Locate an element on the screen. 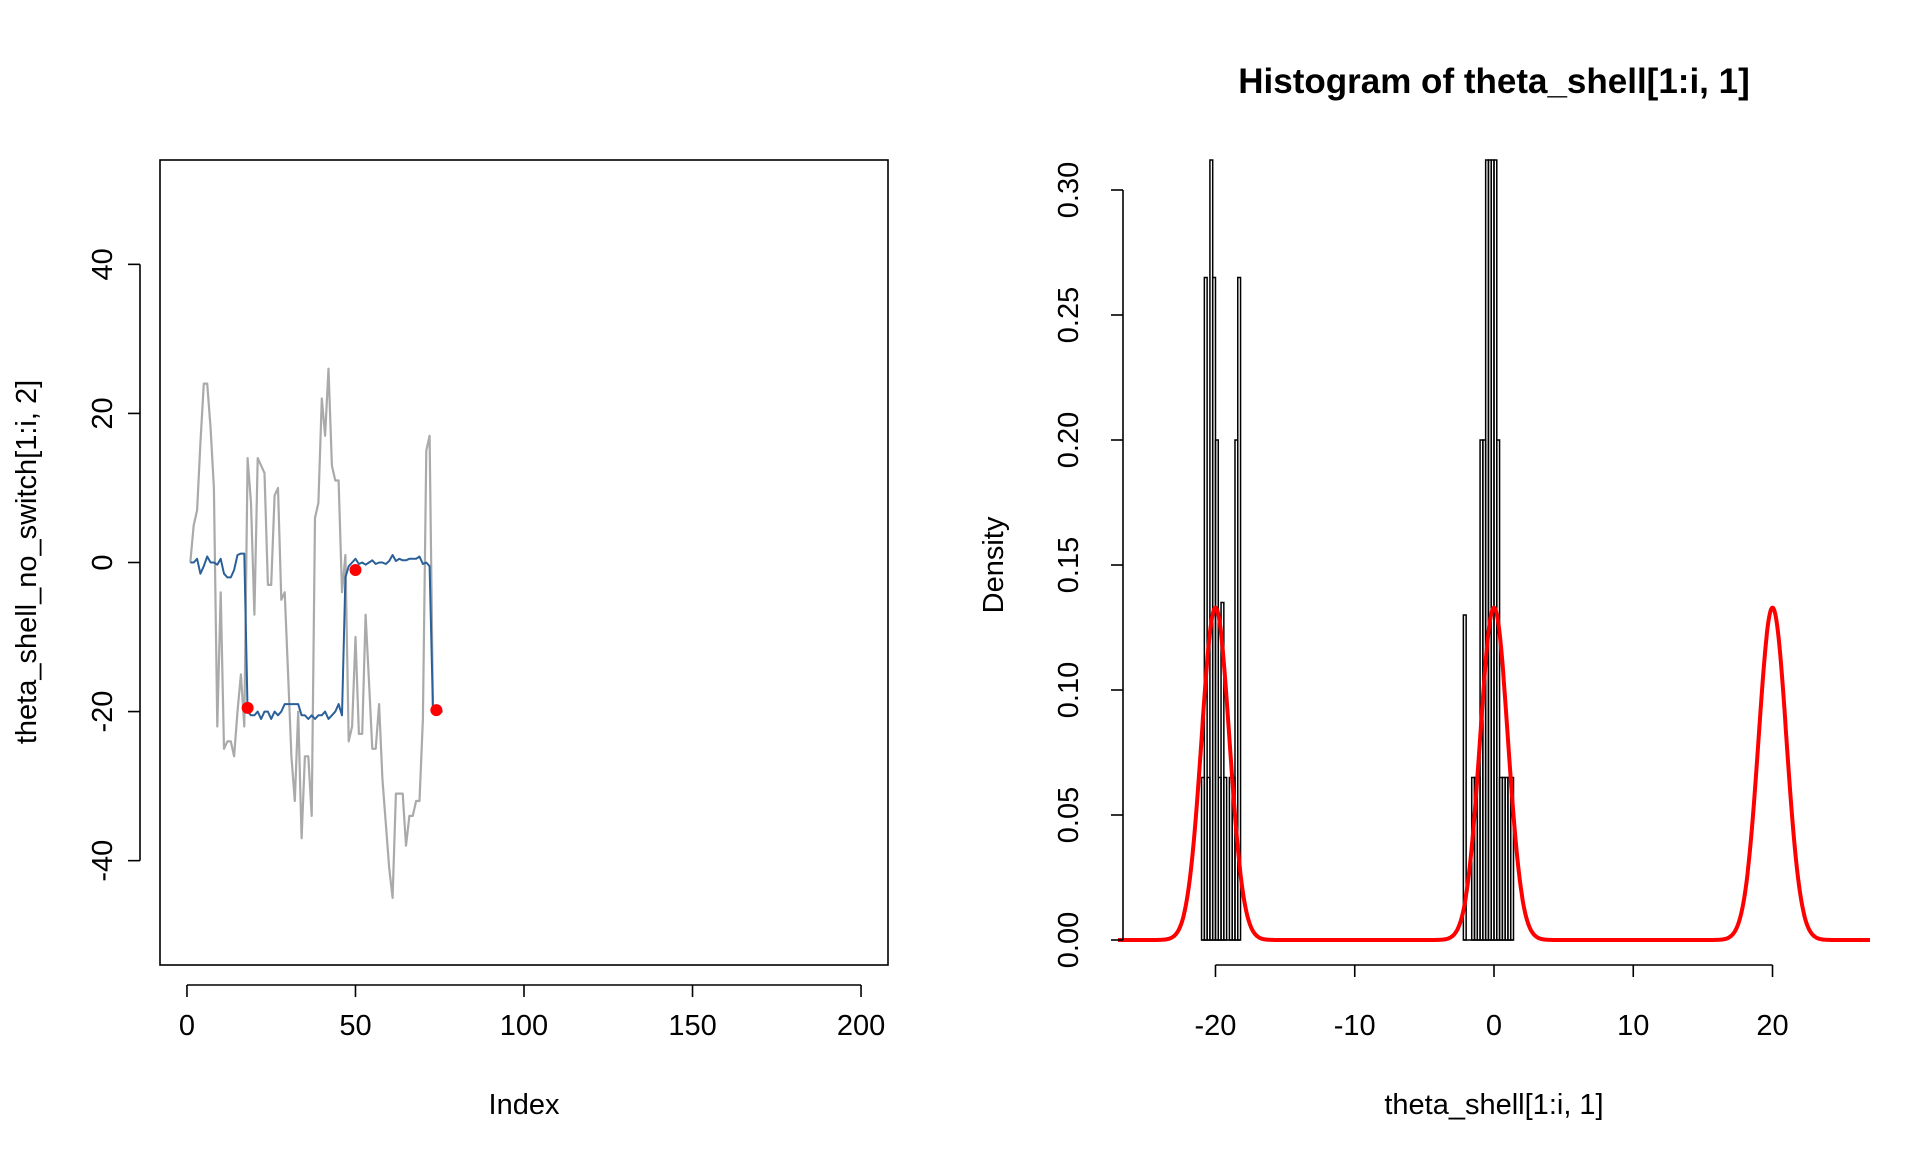 This screenshot has width=1920, height=1152. density-line is located at coordinates (1494, 773).